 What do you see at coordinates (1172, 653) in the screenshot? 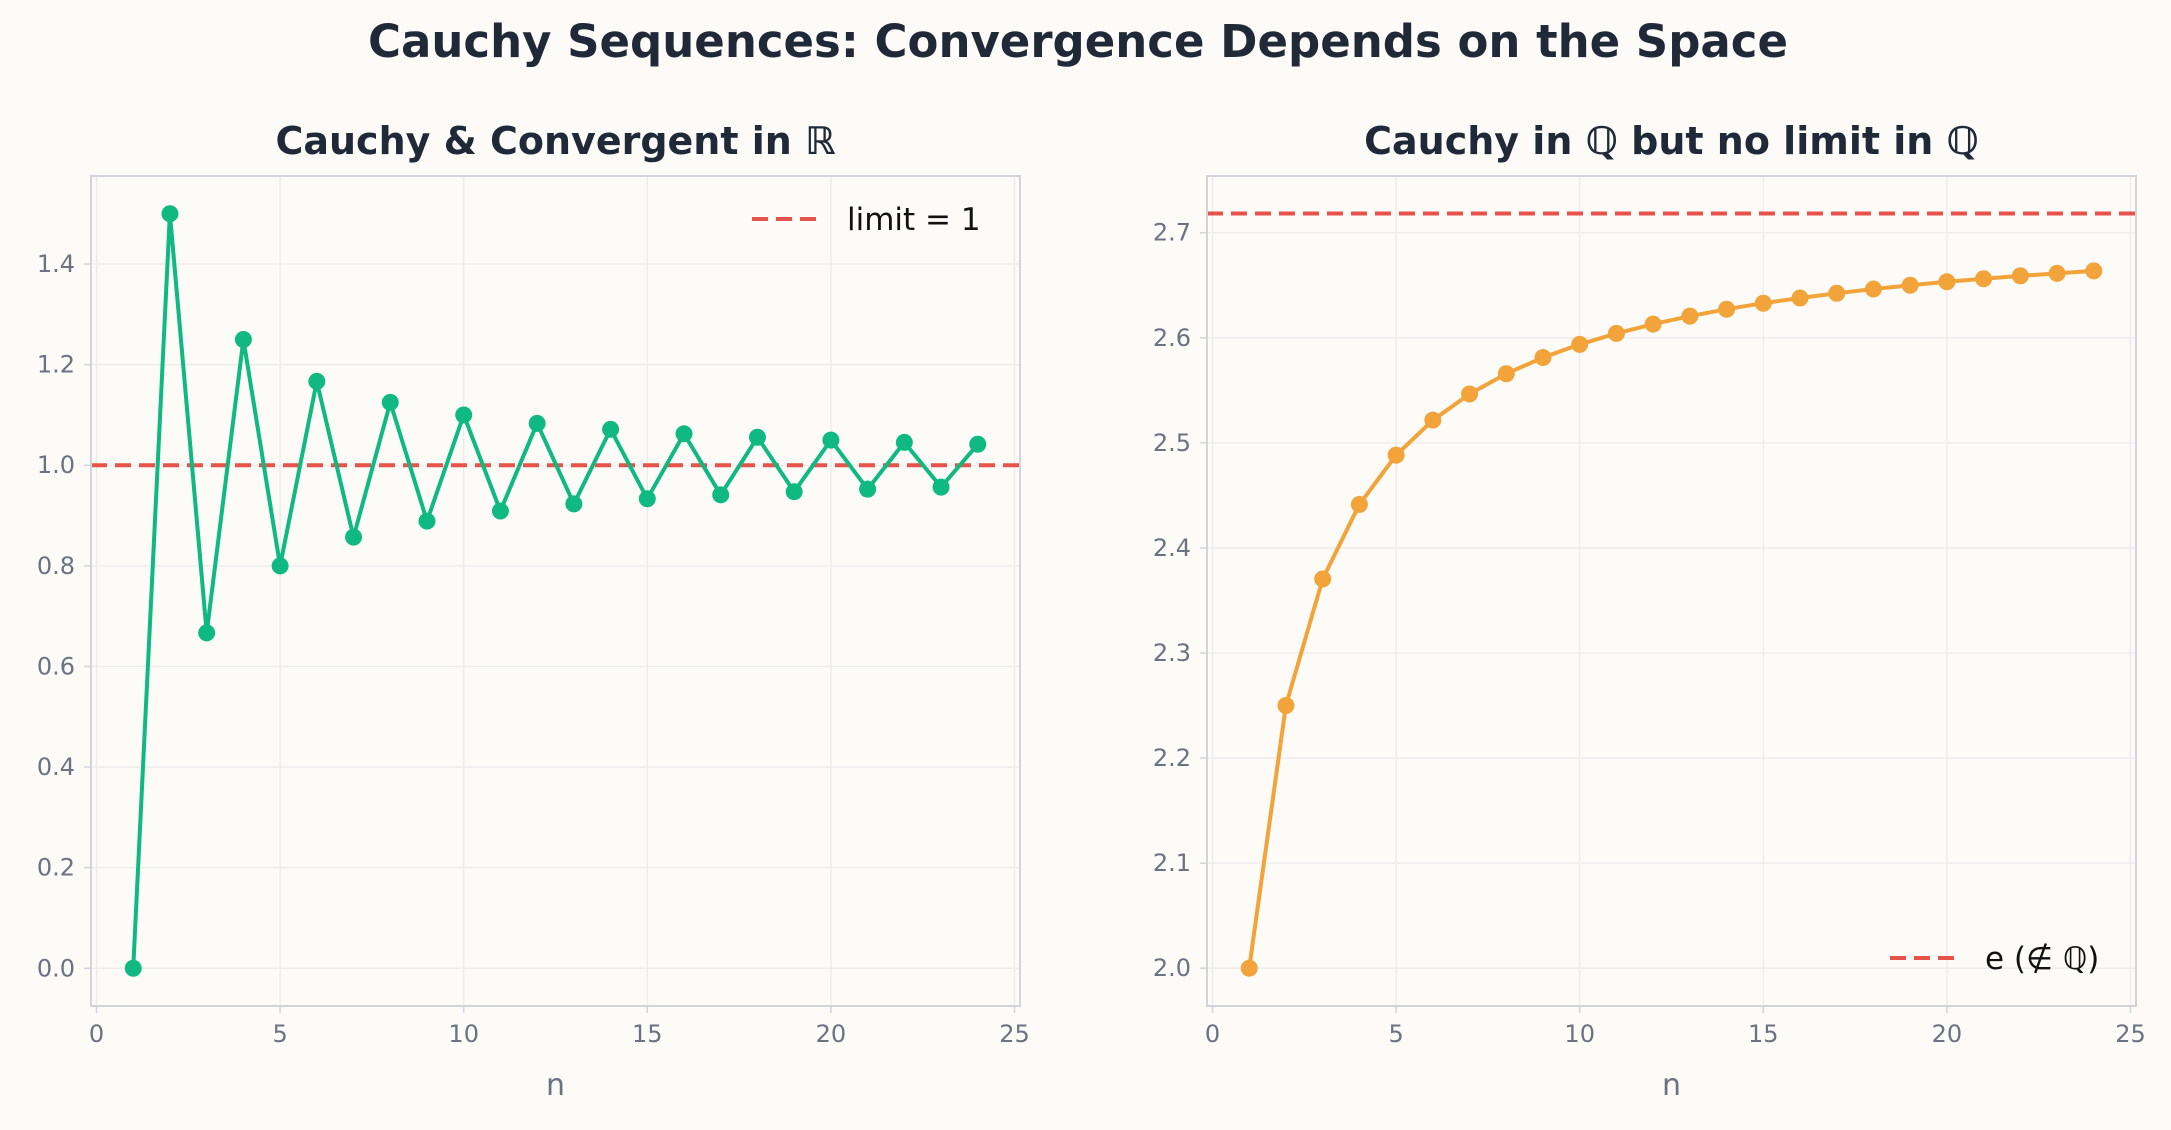
I see `y-tick-label: 2.3` at bounding box center [1172, 653].